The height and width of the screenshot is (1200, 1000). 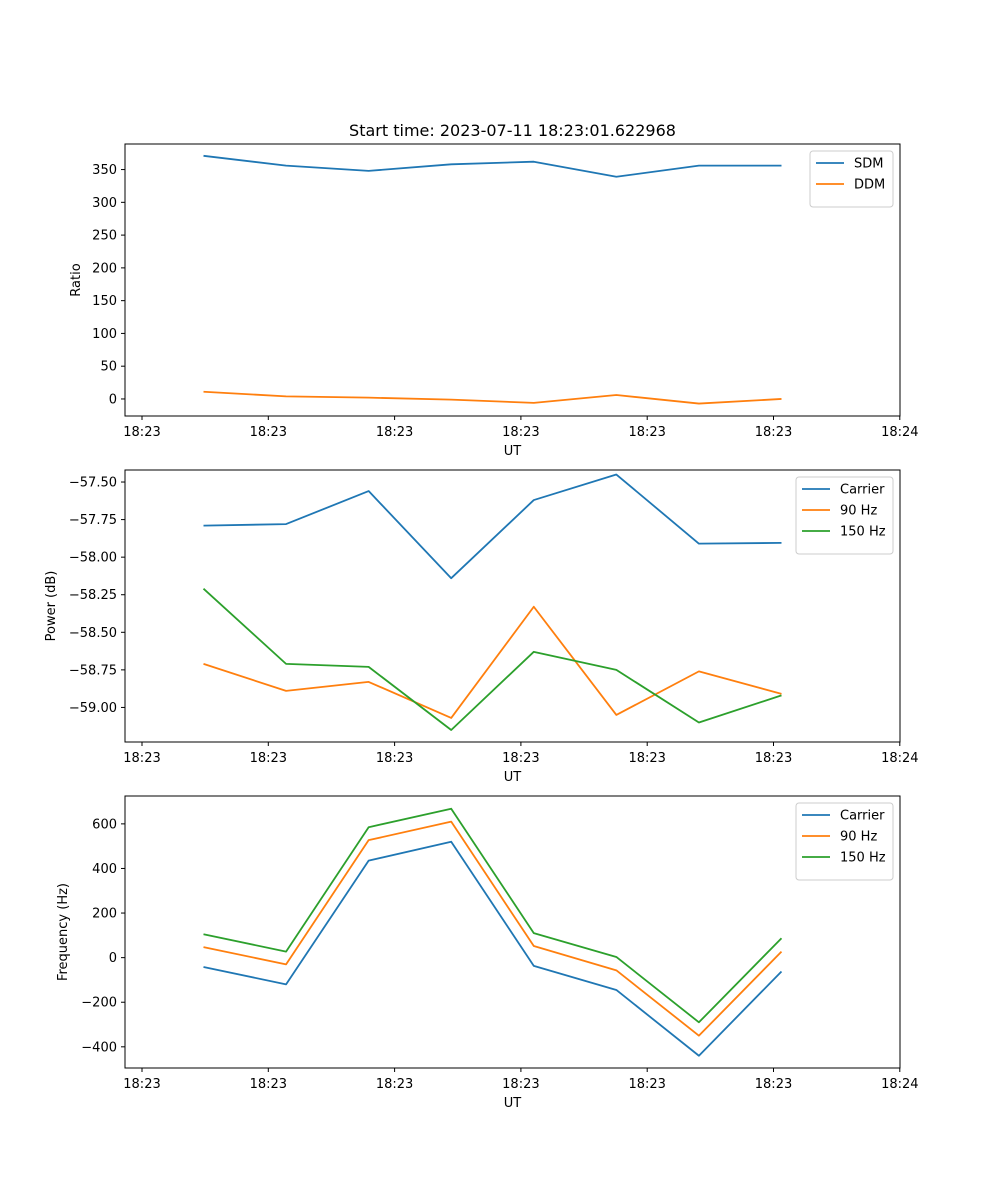 What do you see at coordinates (99, 1003) in the screenshot?
I see `y-tick-label: −200` at bounding box center [99, 1003].